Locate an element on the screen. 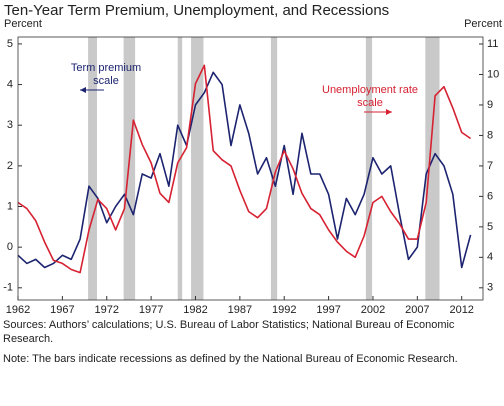 This screenshot has width=504, height=406. x-tick-label: 1967 is located at coordinates (62, 310).